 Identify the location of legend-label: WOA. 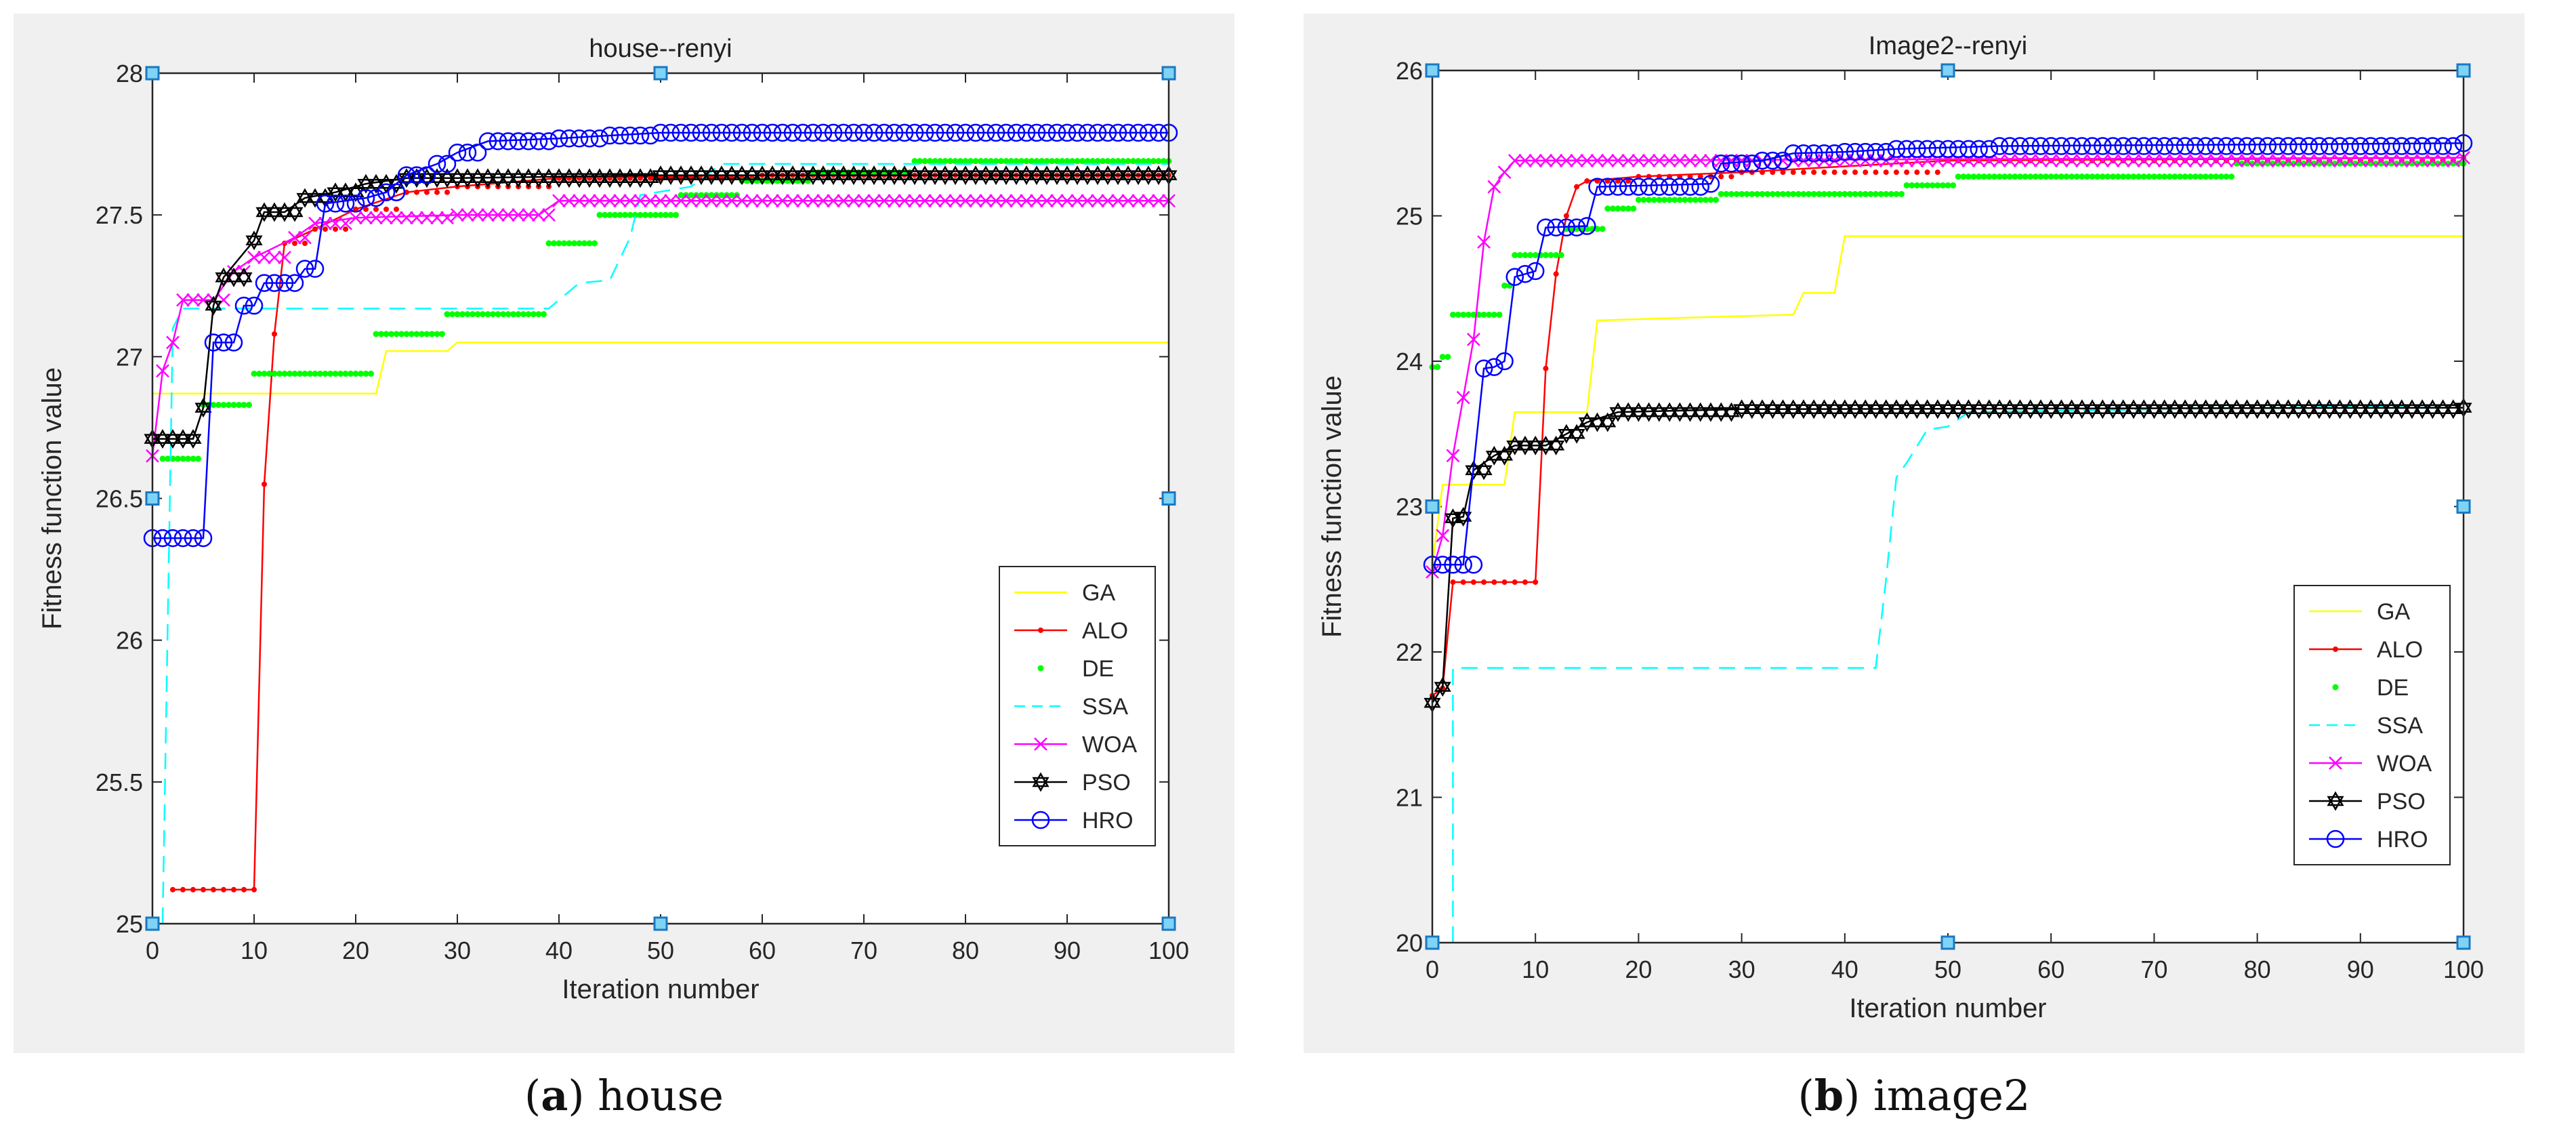
(2404, 764).